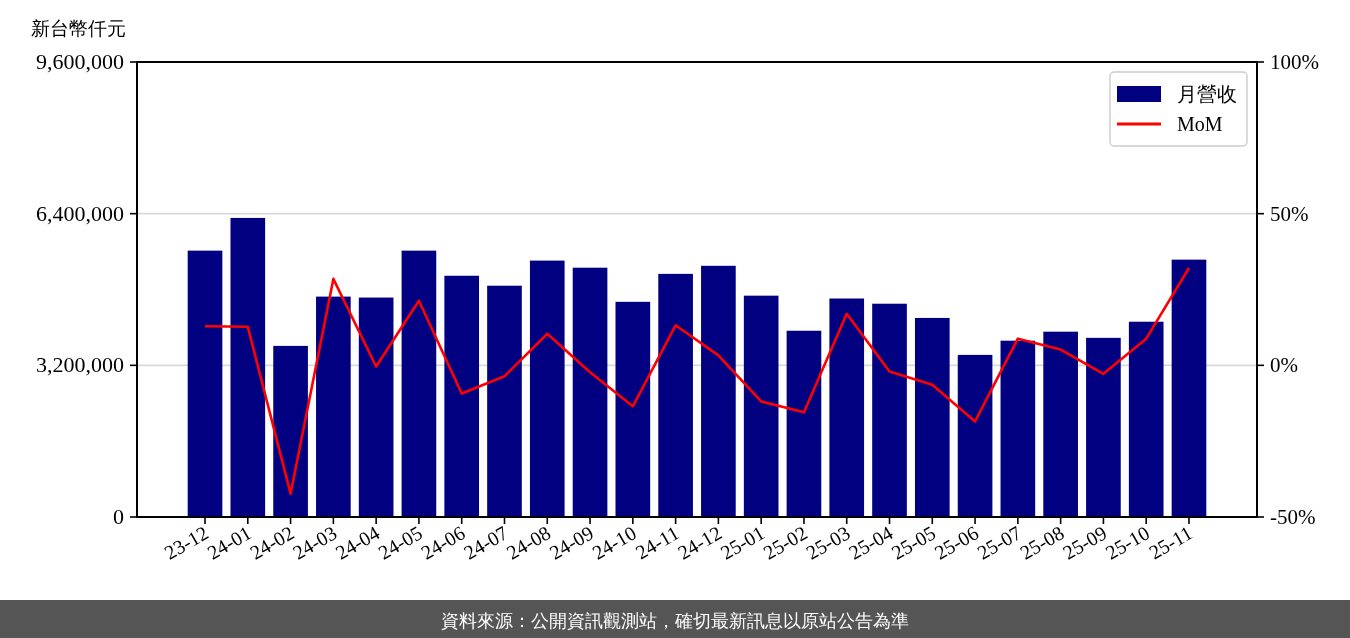  I want to click on y-tick-label: 3,200,000, so click(80, 365).